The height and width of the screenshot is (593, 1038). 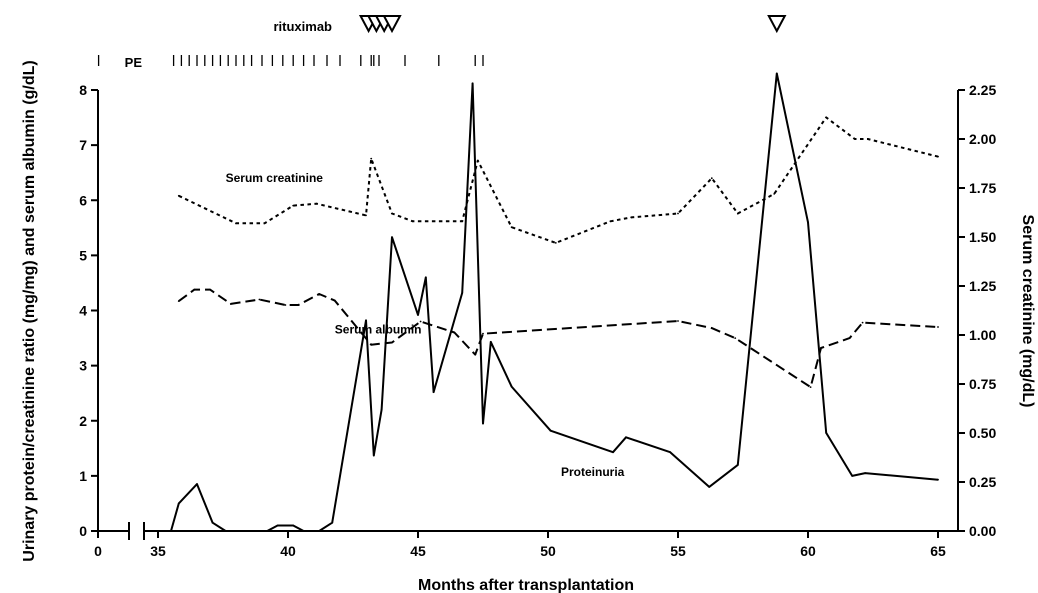 I want to click on y-tick-label-right: 0.50, so click(x=982, y=433).